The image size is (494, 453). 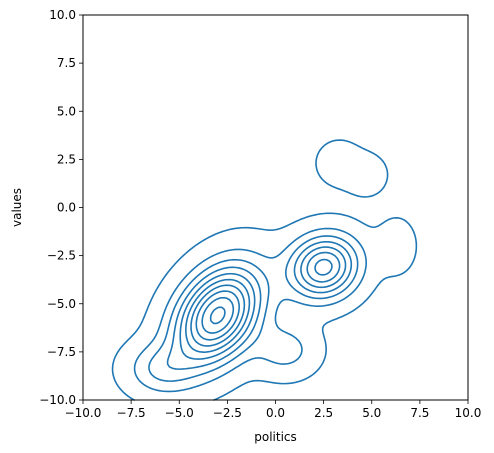 What do you see at coordinates (66, 111) in the screenshot?
I see `y-tick-label: 5.0` at bounding box center [66, 111].